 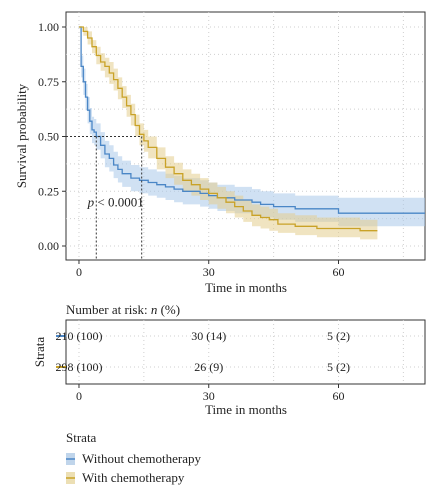 What do you see at coordinates (78, 367) in the screenshot?
I see `risk-cell: 298 (100)` at bounding box center [78, 367].